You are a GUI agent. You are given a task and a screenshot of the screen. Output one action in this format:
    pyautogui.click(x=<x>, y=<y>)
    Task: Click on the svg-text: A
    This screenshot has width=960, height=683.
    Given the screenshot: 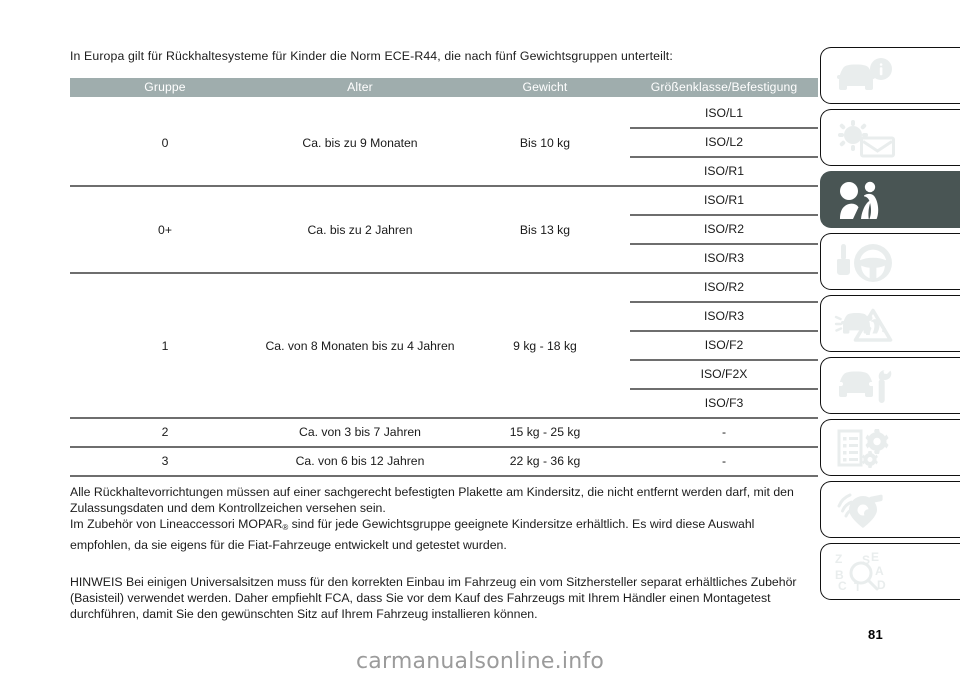 What is the action you would take?
    pyautogui.click(x=879, y=571)
    